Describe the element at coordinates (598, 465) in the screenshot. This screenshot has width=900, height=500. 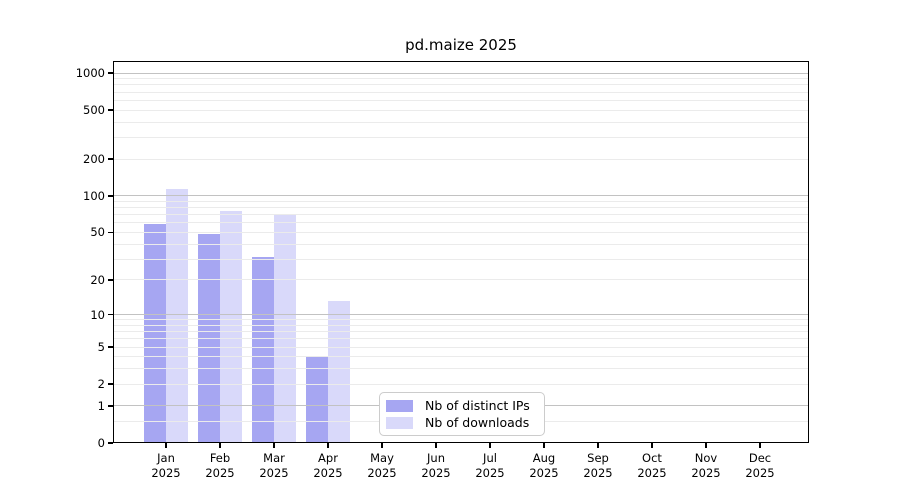
I see `x-tick-label-sep: Sep 2025` at that location.